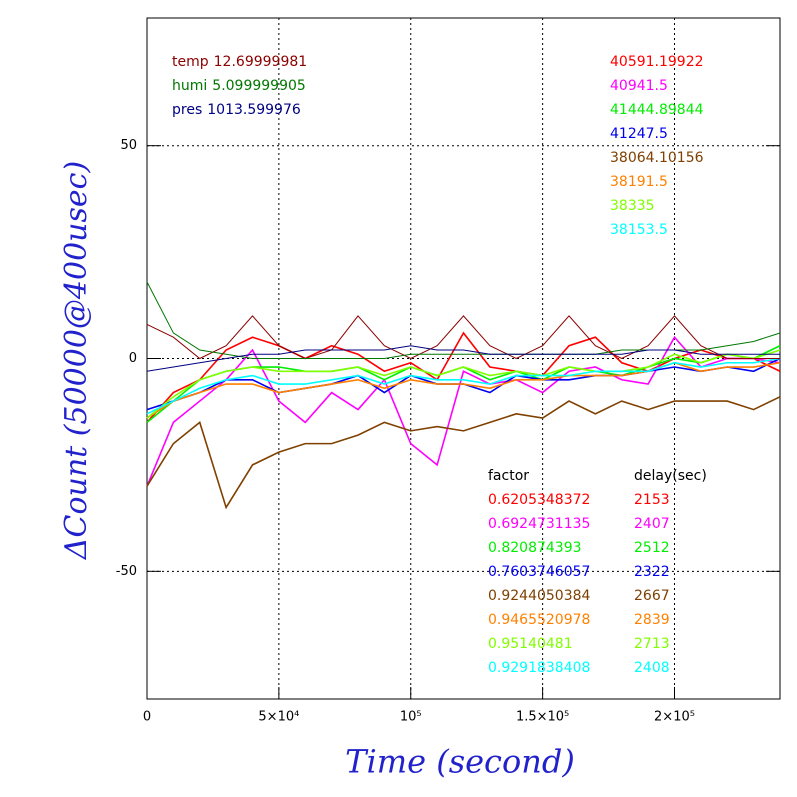 The image size is (797, 797). I want to click on env-label: humi 5.099999905, so click(239, 86).